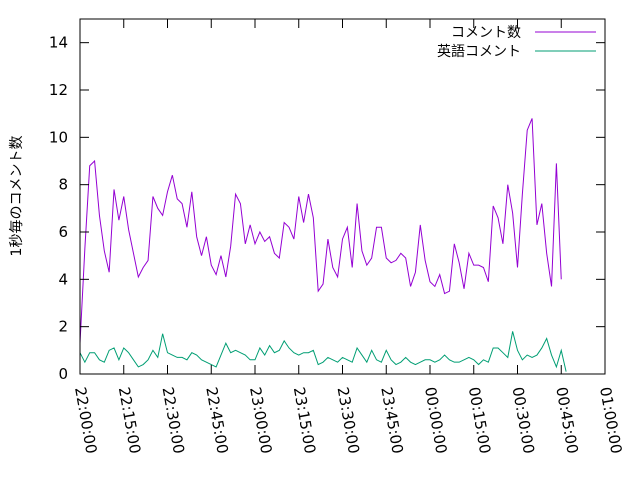  Describe the element at coordinates (391, 420) in the screenshot. I see `x-tick-label: 23:45:00` at that location.